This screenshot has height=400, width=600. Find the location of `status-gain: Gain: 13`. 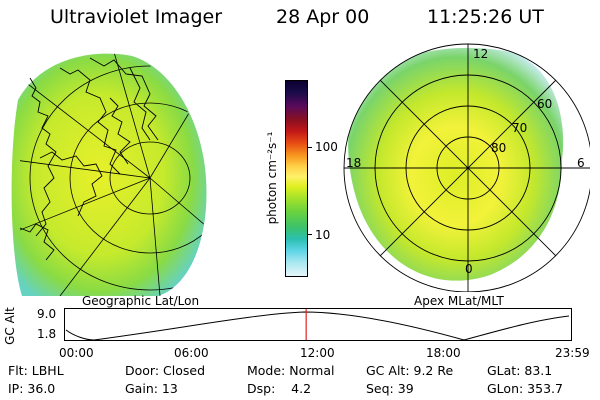

status-gain: Gain: 13 is located at coordinates (151, 388).